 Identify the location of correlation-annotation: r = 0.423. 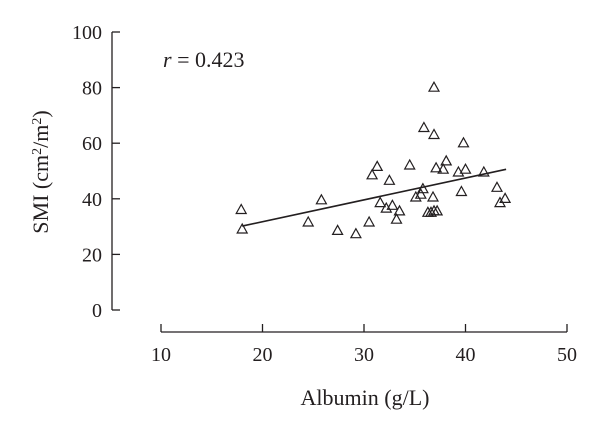
(203, 59).